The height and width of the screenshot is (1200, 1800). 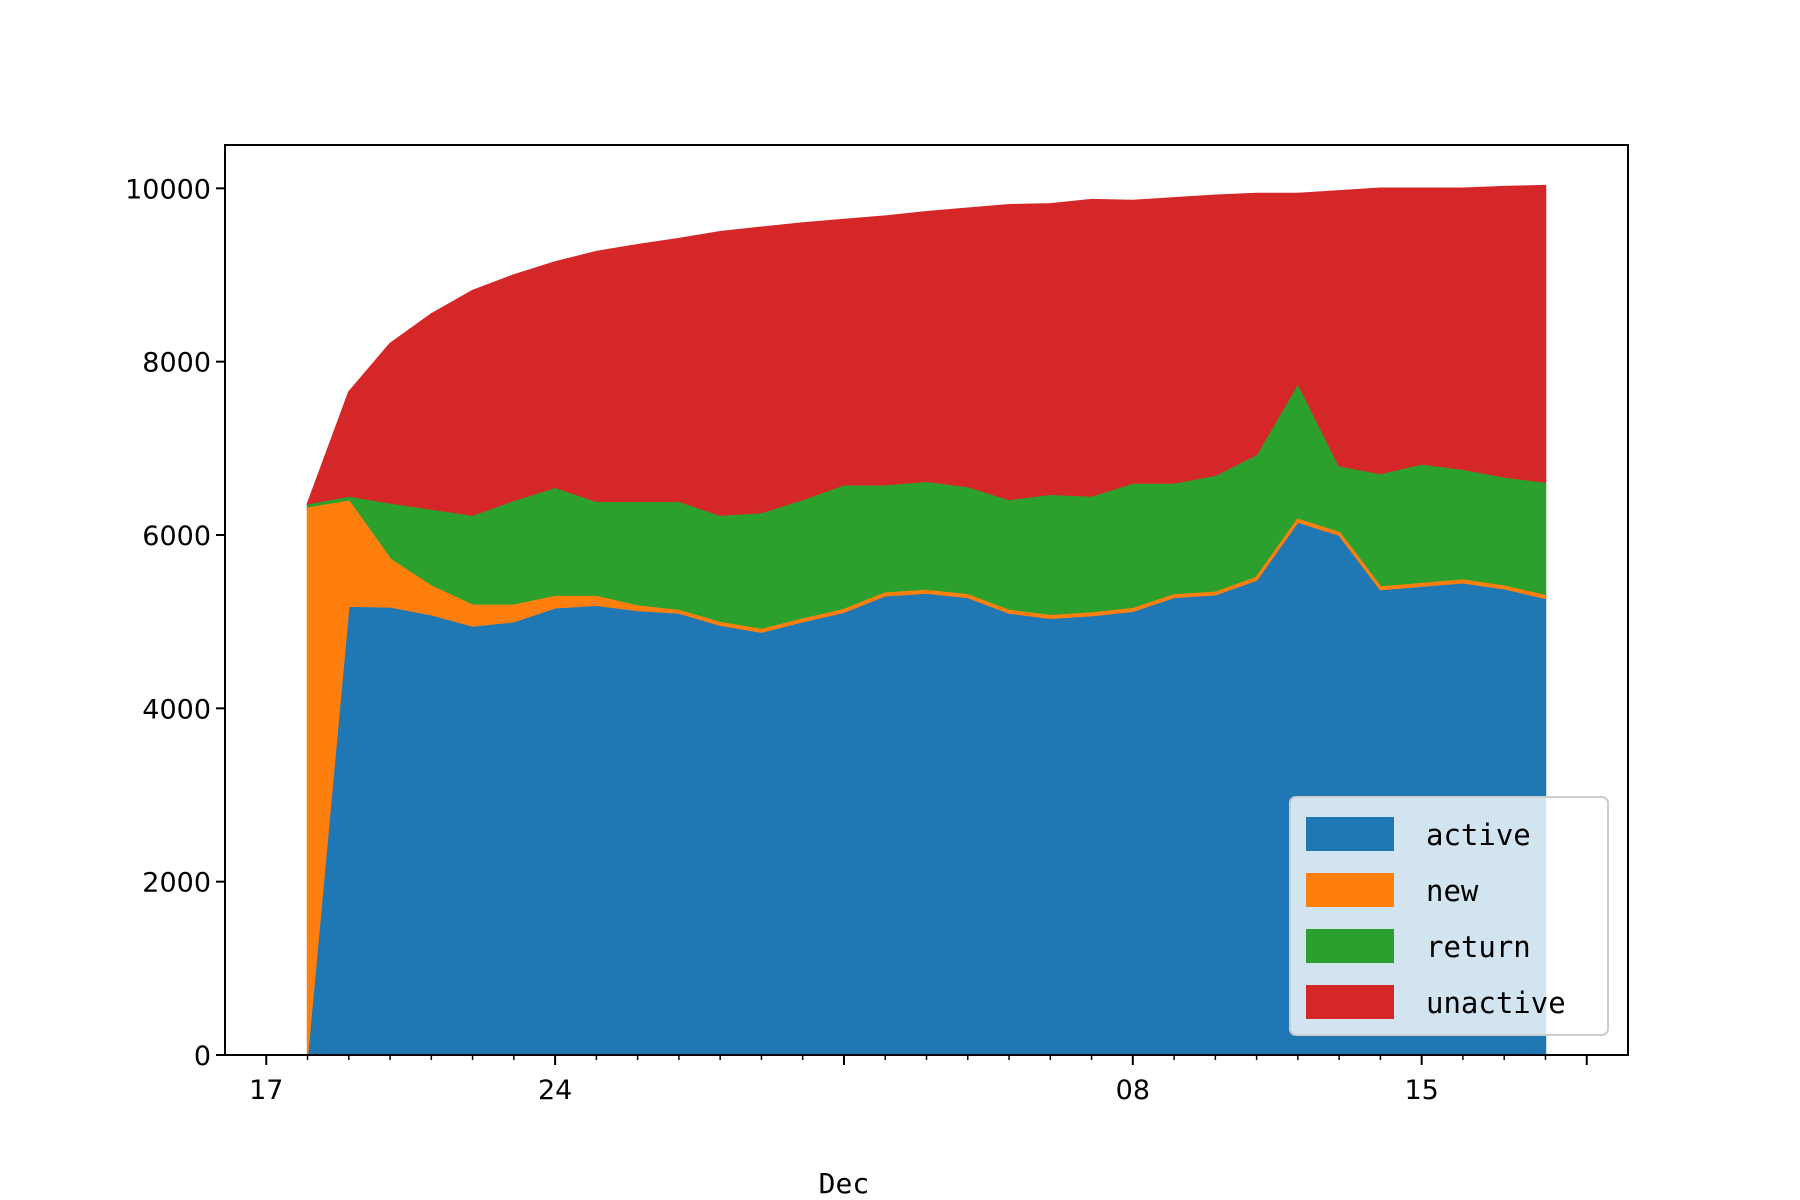 I want to click on y-tick-label: 0, so click(x=202, y=1056).